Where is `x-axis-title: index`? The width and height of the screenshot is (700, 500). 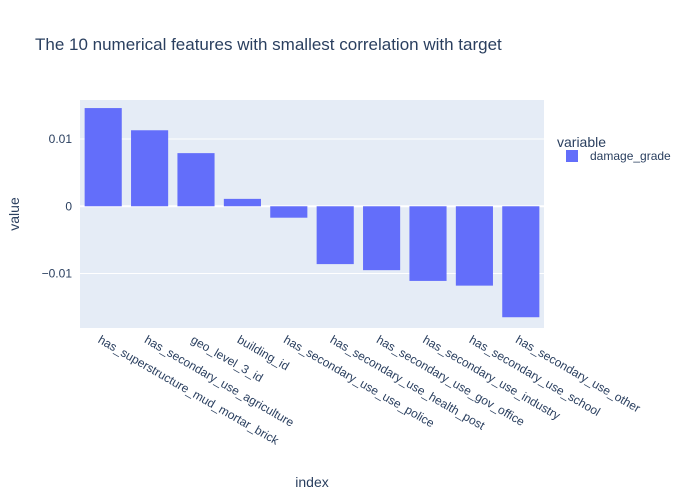 x-axis-title: index is located at coordinates (311, 482).